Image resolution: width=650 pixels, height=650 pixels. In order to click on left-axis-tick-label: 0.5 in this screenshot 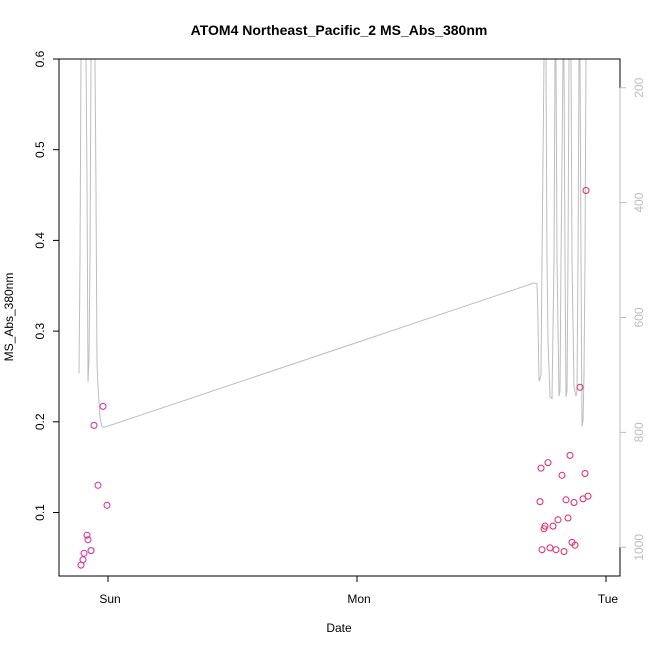, I will do `click(40, 149)`.